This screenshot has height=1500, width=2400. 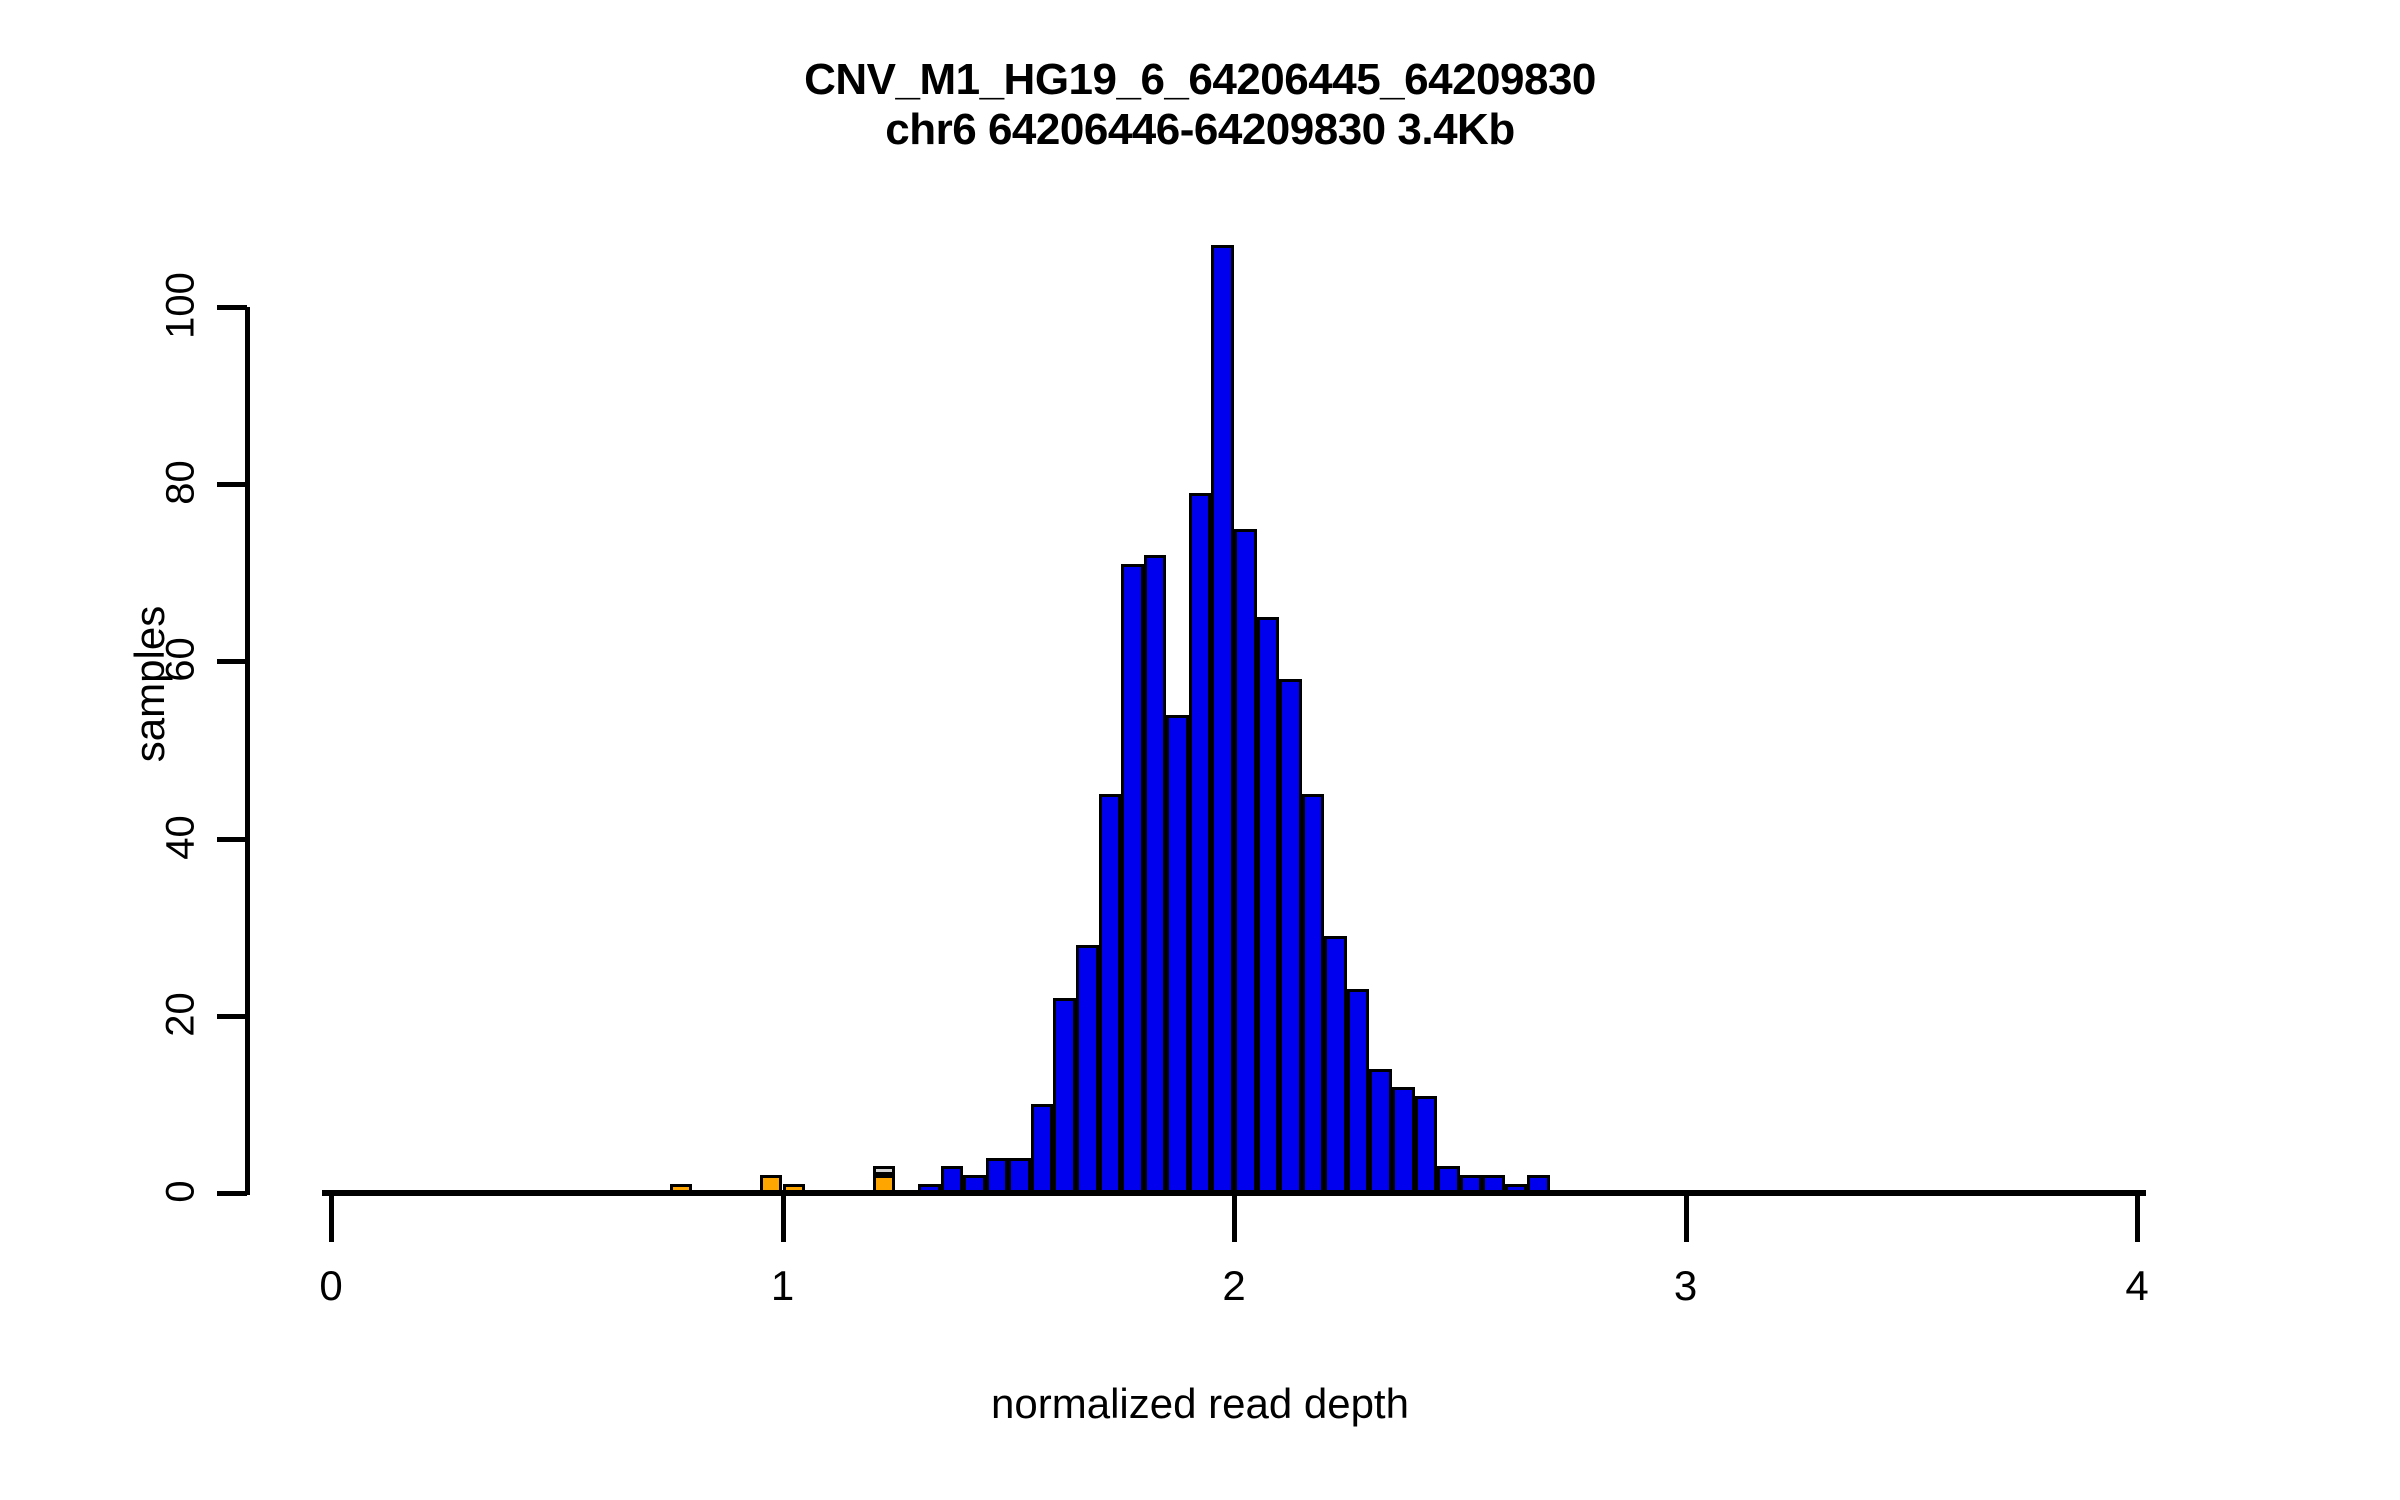 I want to click on title-line-secondary: chr6 64206446-64209830 3.4Kb, so click(x=1200, y=129).